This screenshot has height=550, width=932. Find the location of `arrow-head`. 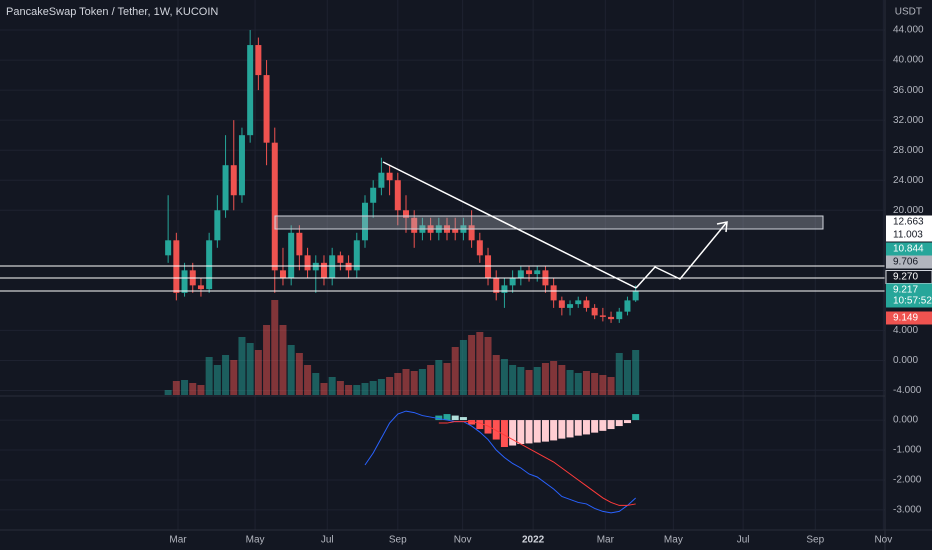

arrow-head is located at coordinates (722, 227).